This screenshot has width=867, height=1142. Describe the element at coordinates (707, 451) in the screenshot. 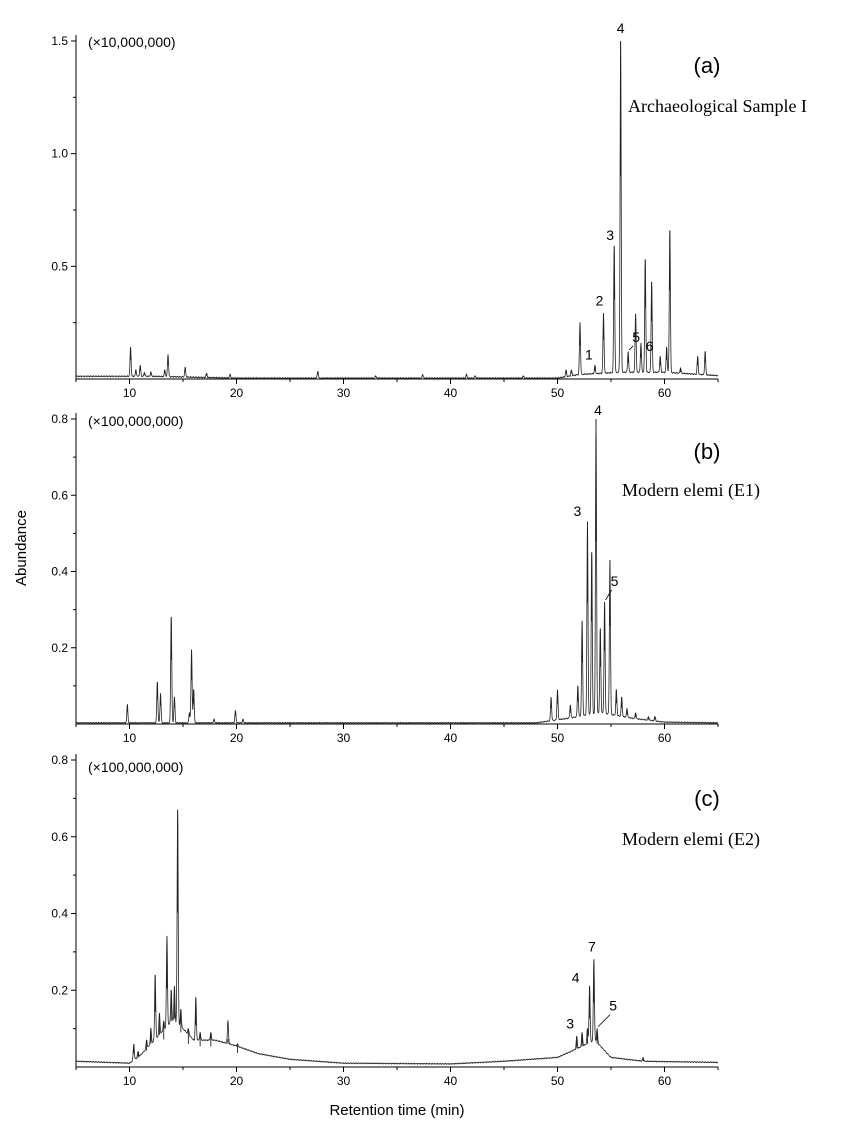

I see `panel-letter: (b)` at that location.